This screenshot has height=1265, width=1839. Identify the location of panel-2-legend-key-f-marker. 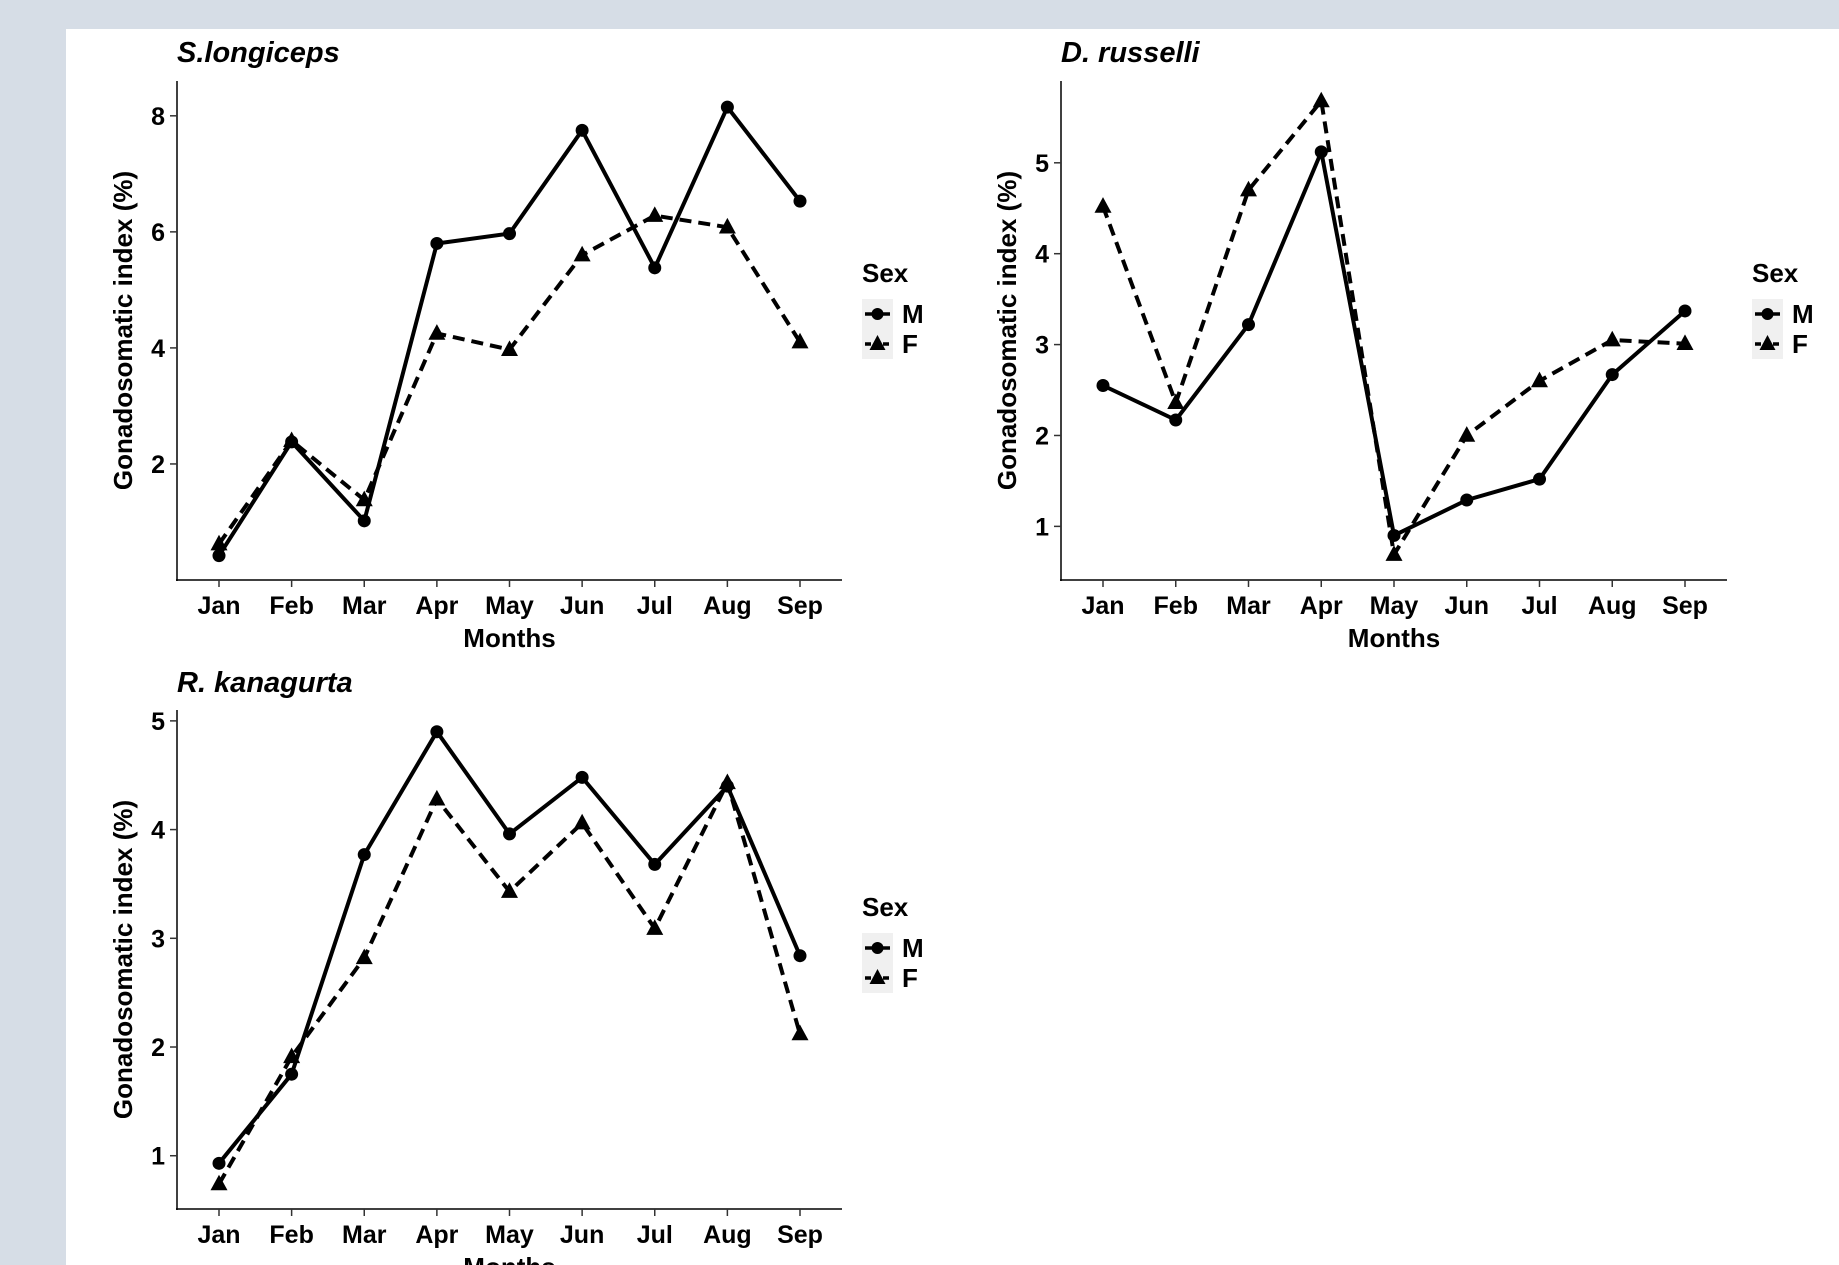
(1767, 342).